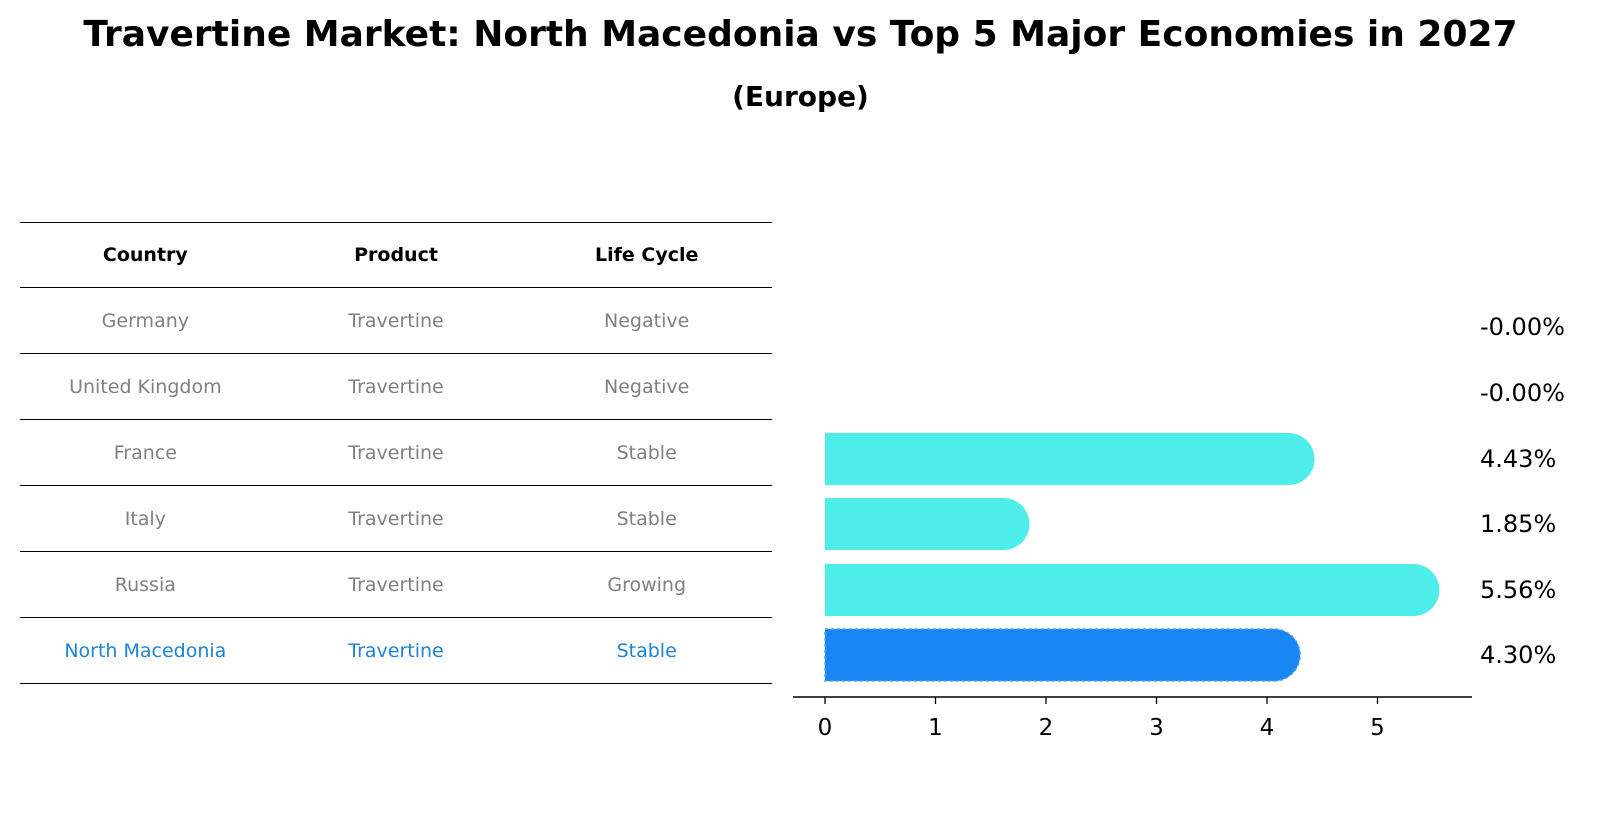 The width and height of the screenshot is (1601, 823). I want to click on table-row-highlight: North Macedonia Travertine Stable, so click(396, 651).